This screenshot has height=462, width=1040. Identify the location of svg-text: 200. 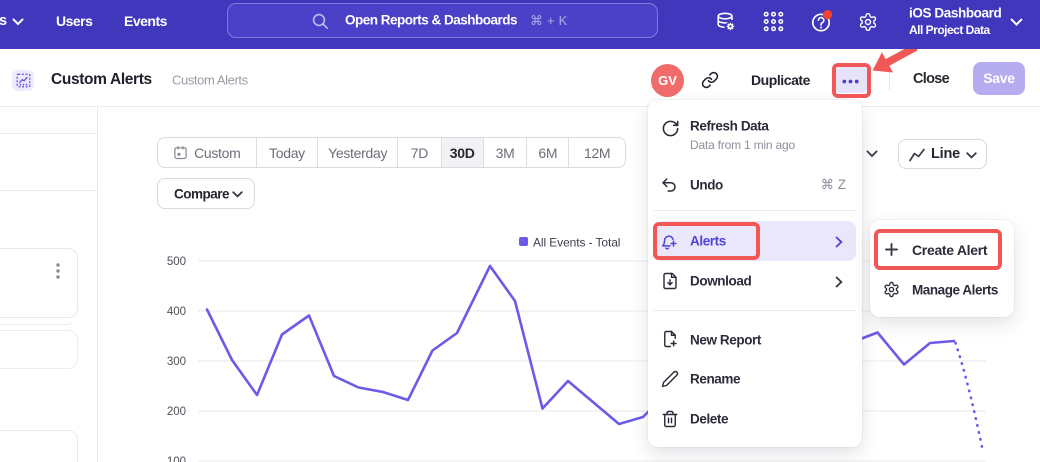
(176, 412).